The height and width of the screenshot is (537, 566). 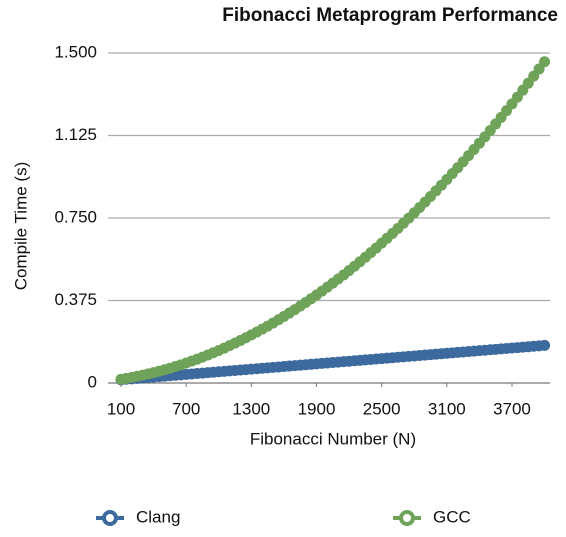 What do you see at coordinates (512, 408) in the screenshot?
I see `x-tick-label: 3700` at bounding box center [512, 408].